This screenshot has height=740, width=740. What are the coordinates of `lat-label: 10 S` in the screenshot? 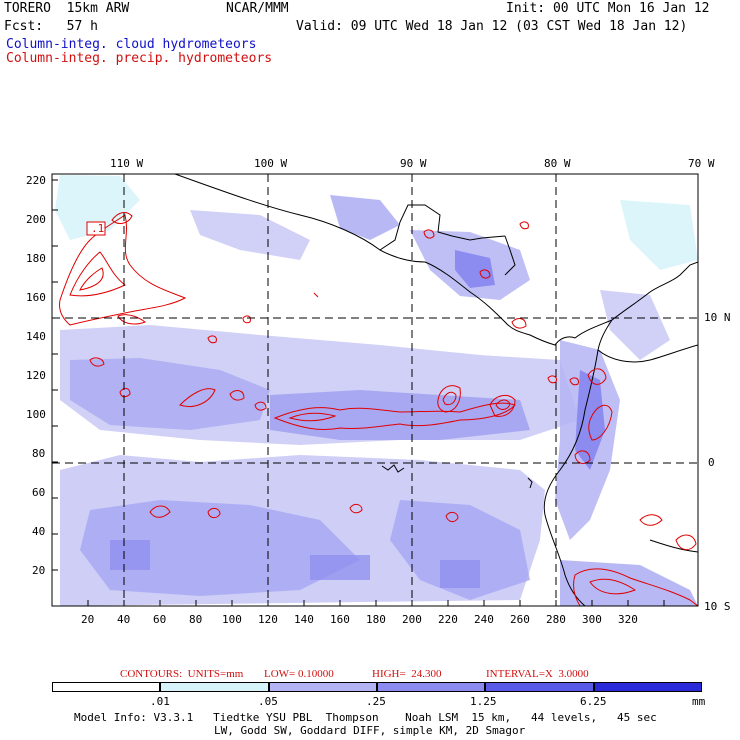 It's located at (717, 606).